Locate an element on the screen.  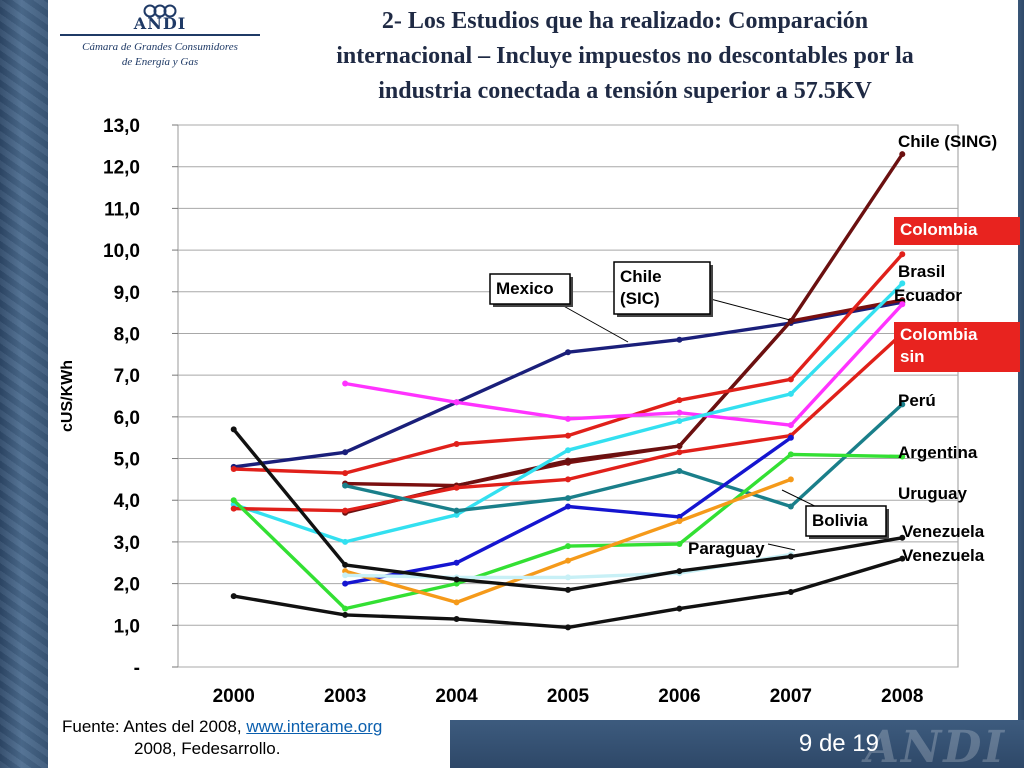
footer-watermark-logo: ANDI is located at coordinates (935, 747).